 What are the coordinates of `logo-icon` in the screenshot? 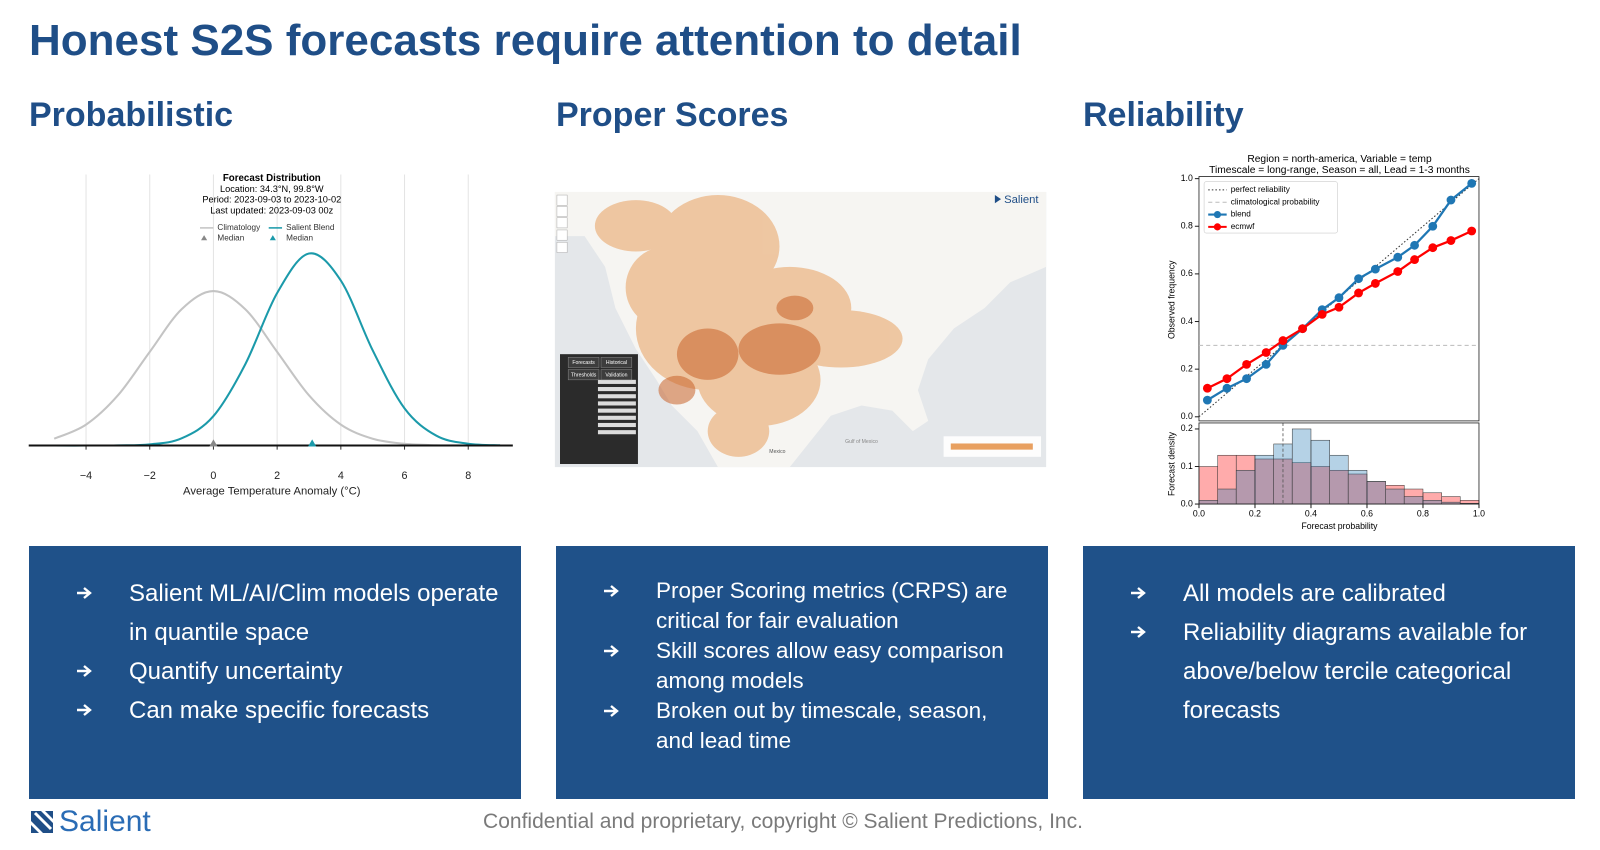 It's located at (42, 822).